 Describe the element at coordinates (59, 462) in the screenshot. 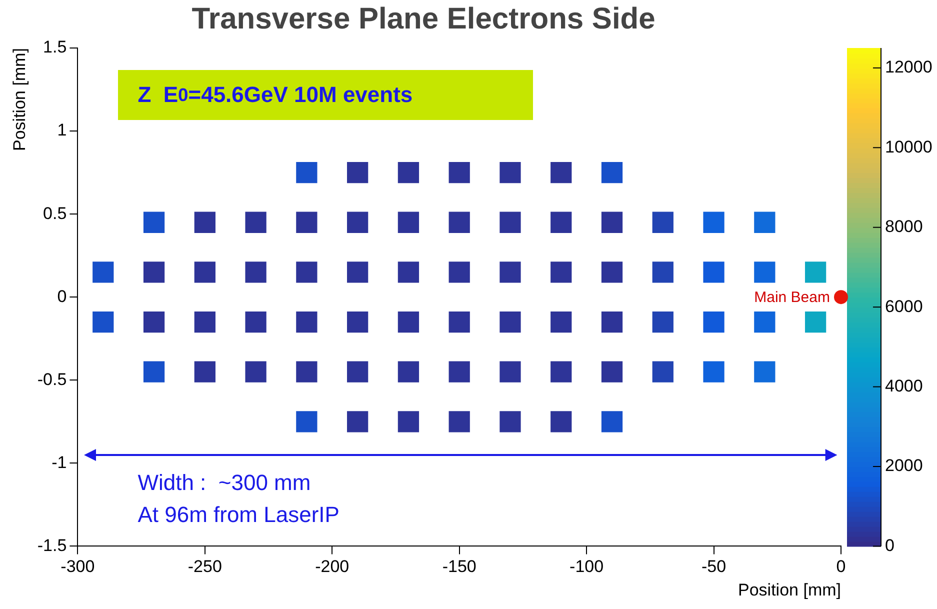

I see `y-tick-label: -1` at that location.